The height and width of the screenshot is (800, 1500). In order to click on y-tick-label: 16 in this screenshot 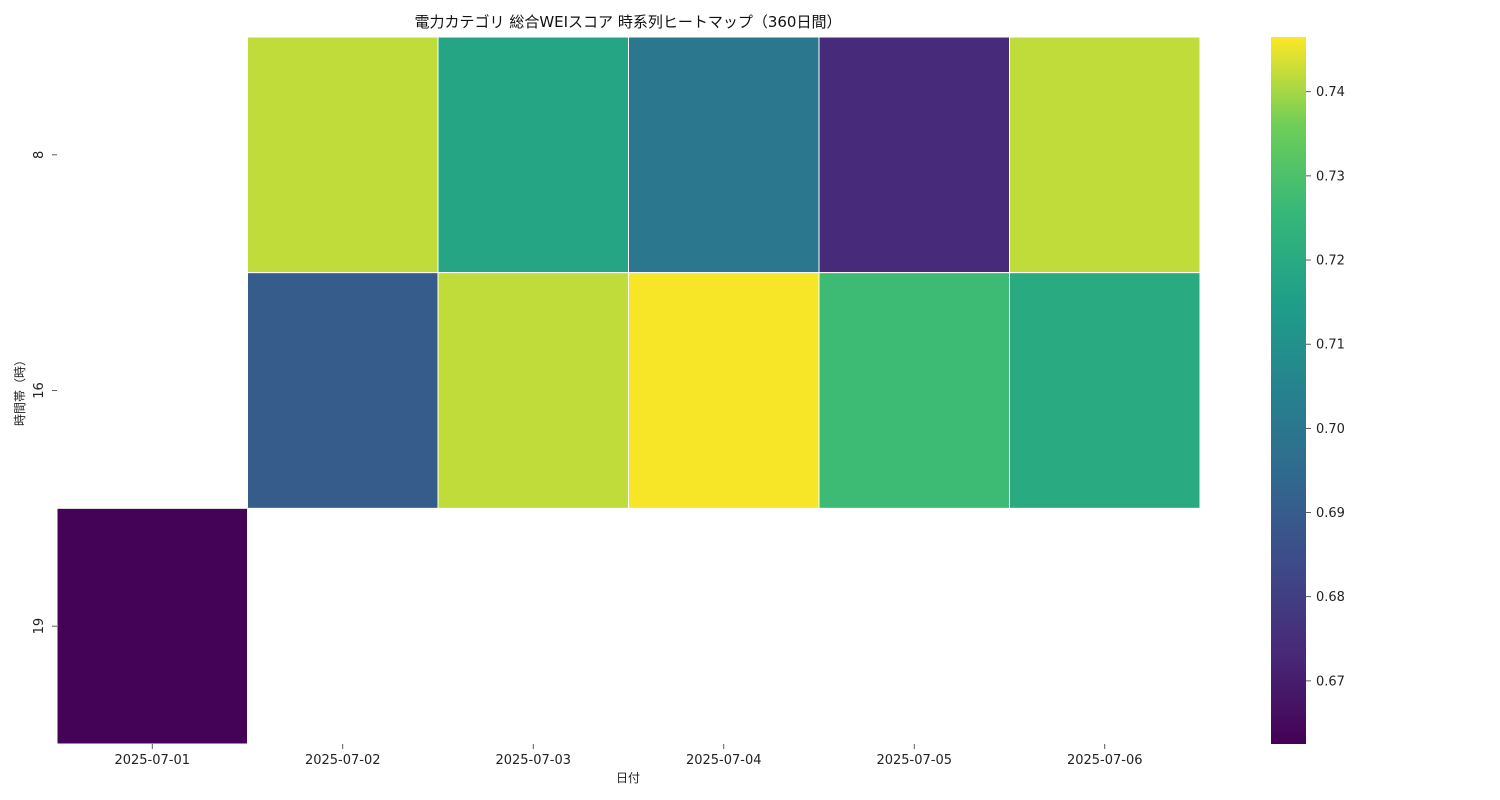, I will do `click(39, 390)`.